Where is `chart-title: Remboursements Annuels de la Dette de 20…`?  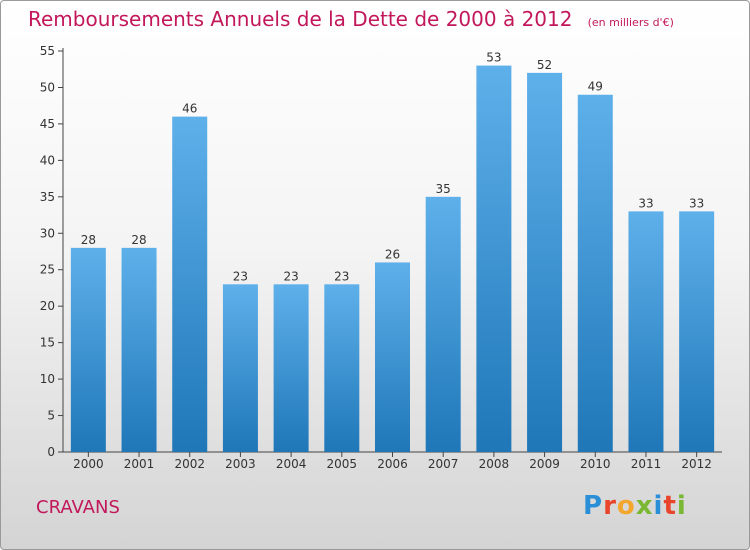 chart-title: Remboursements Annuels de la Dette de 20… is located at coordinates (300, 19).